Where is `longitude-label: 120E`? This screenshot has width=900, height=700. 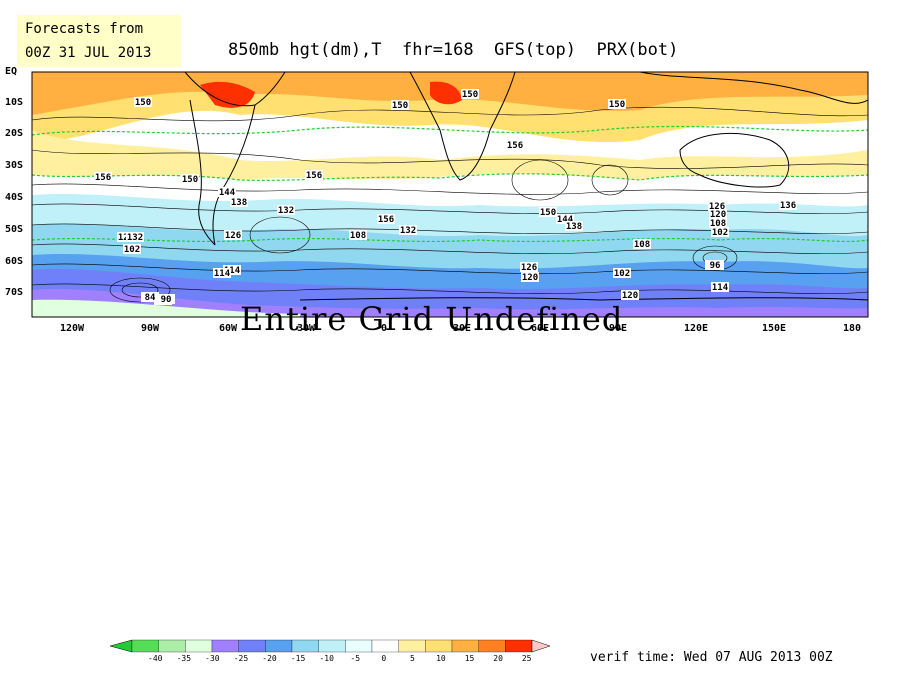 longitude-label: 120E is located at coordinates (696, 328).